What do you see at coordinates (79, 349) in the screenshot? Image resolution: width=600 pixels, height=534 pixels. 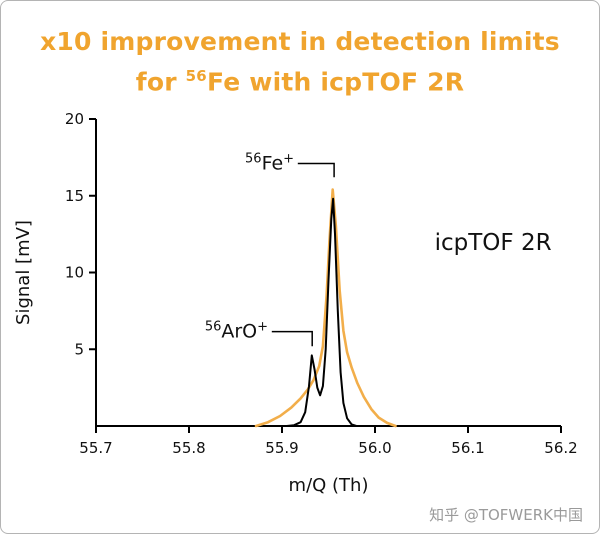 I see `y-tick-label: 5` at bounding box center [79, 349].